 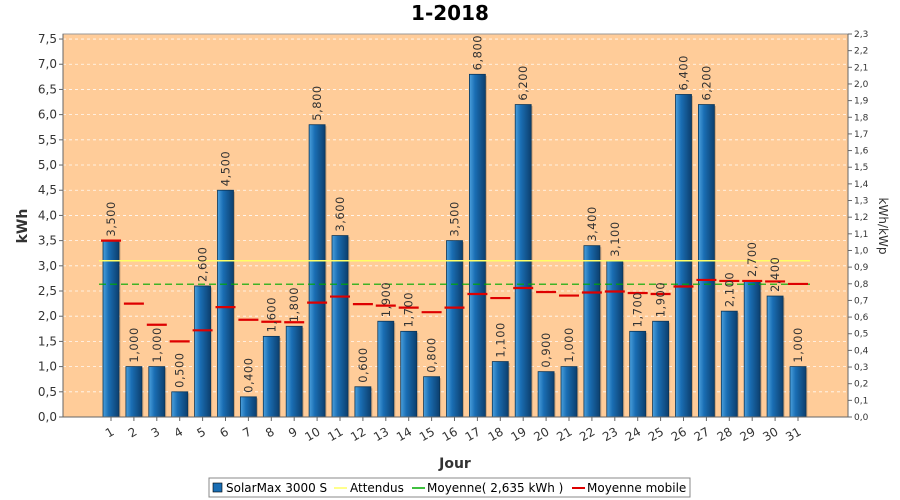 I want to click on x-tick-label: 21, so click(x=564, y=434).